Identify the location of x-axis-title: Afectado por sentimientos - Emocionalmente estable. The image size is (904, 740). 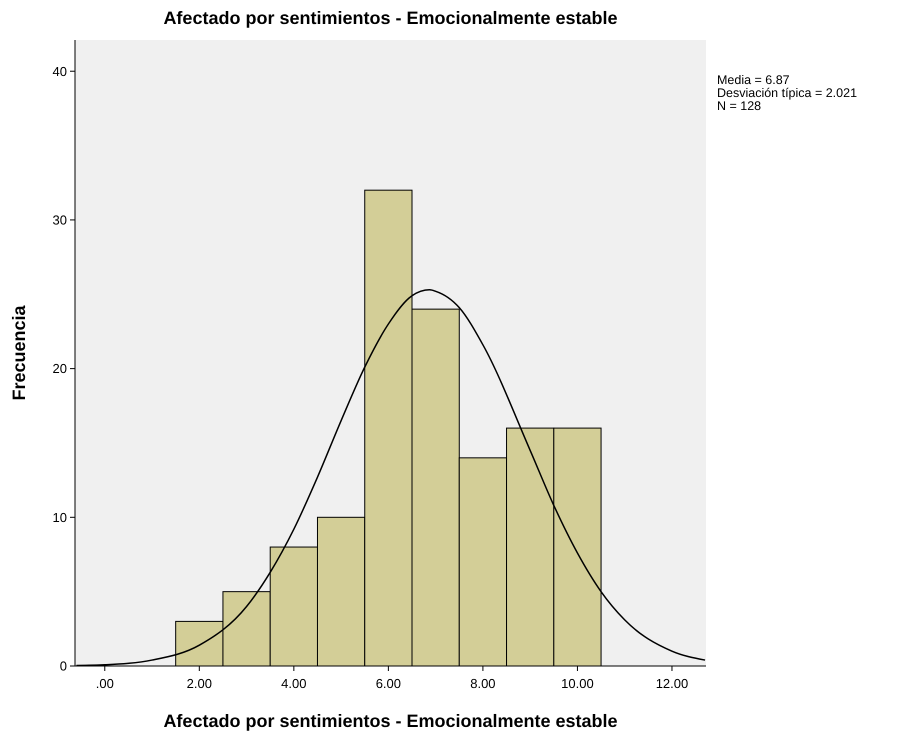
(390, 721).